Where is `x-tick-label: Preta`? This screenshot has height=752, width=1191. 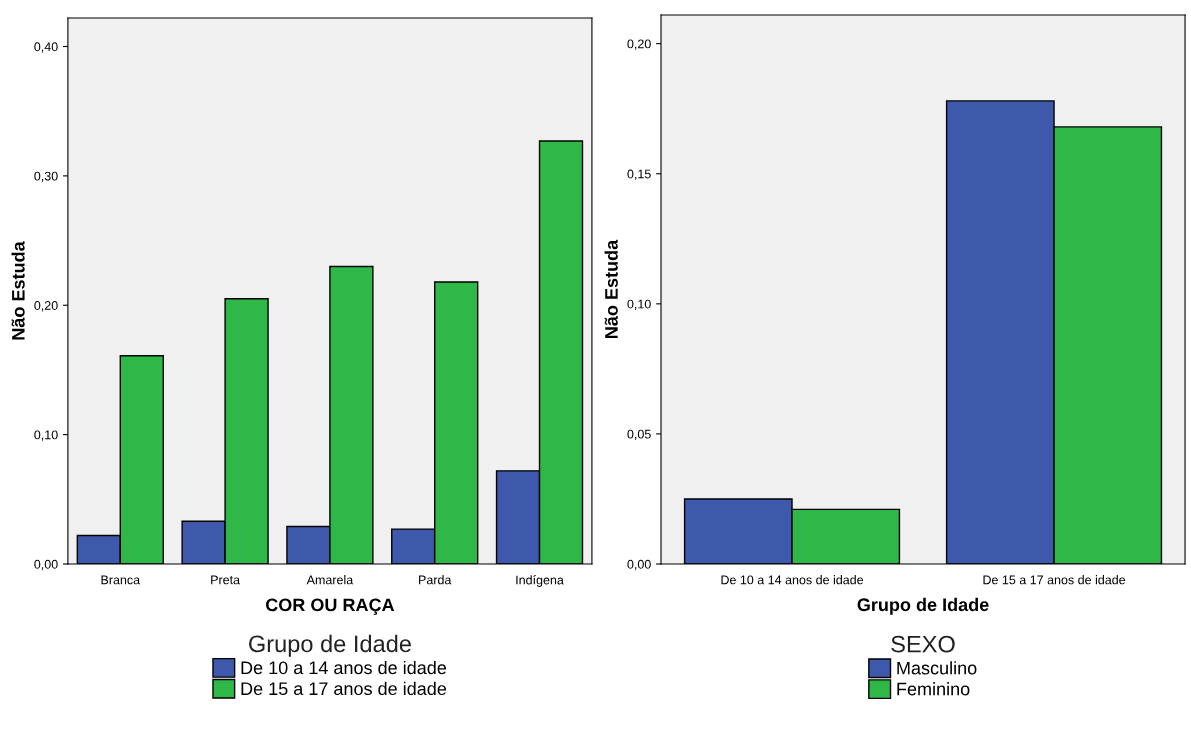 x-tick-label: Preta is located at coordinates (226, 580).